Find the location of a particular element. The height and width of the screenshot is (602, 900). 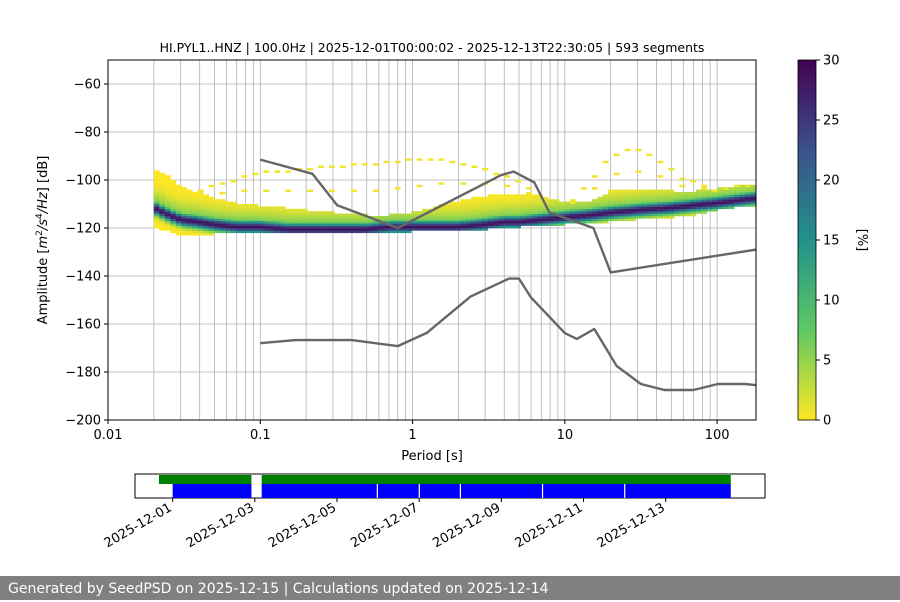

x-tick-label: 100 is located at coordinates (717, 435).